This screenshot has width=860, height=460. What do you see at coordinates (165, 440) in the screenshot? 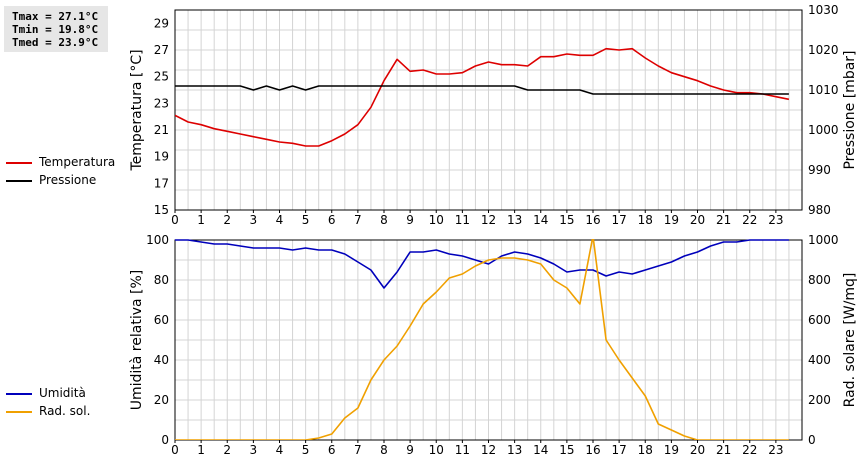
I see `humidity-radiation-y-left-tick-label: 0` at bounding box center [165, 440].